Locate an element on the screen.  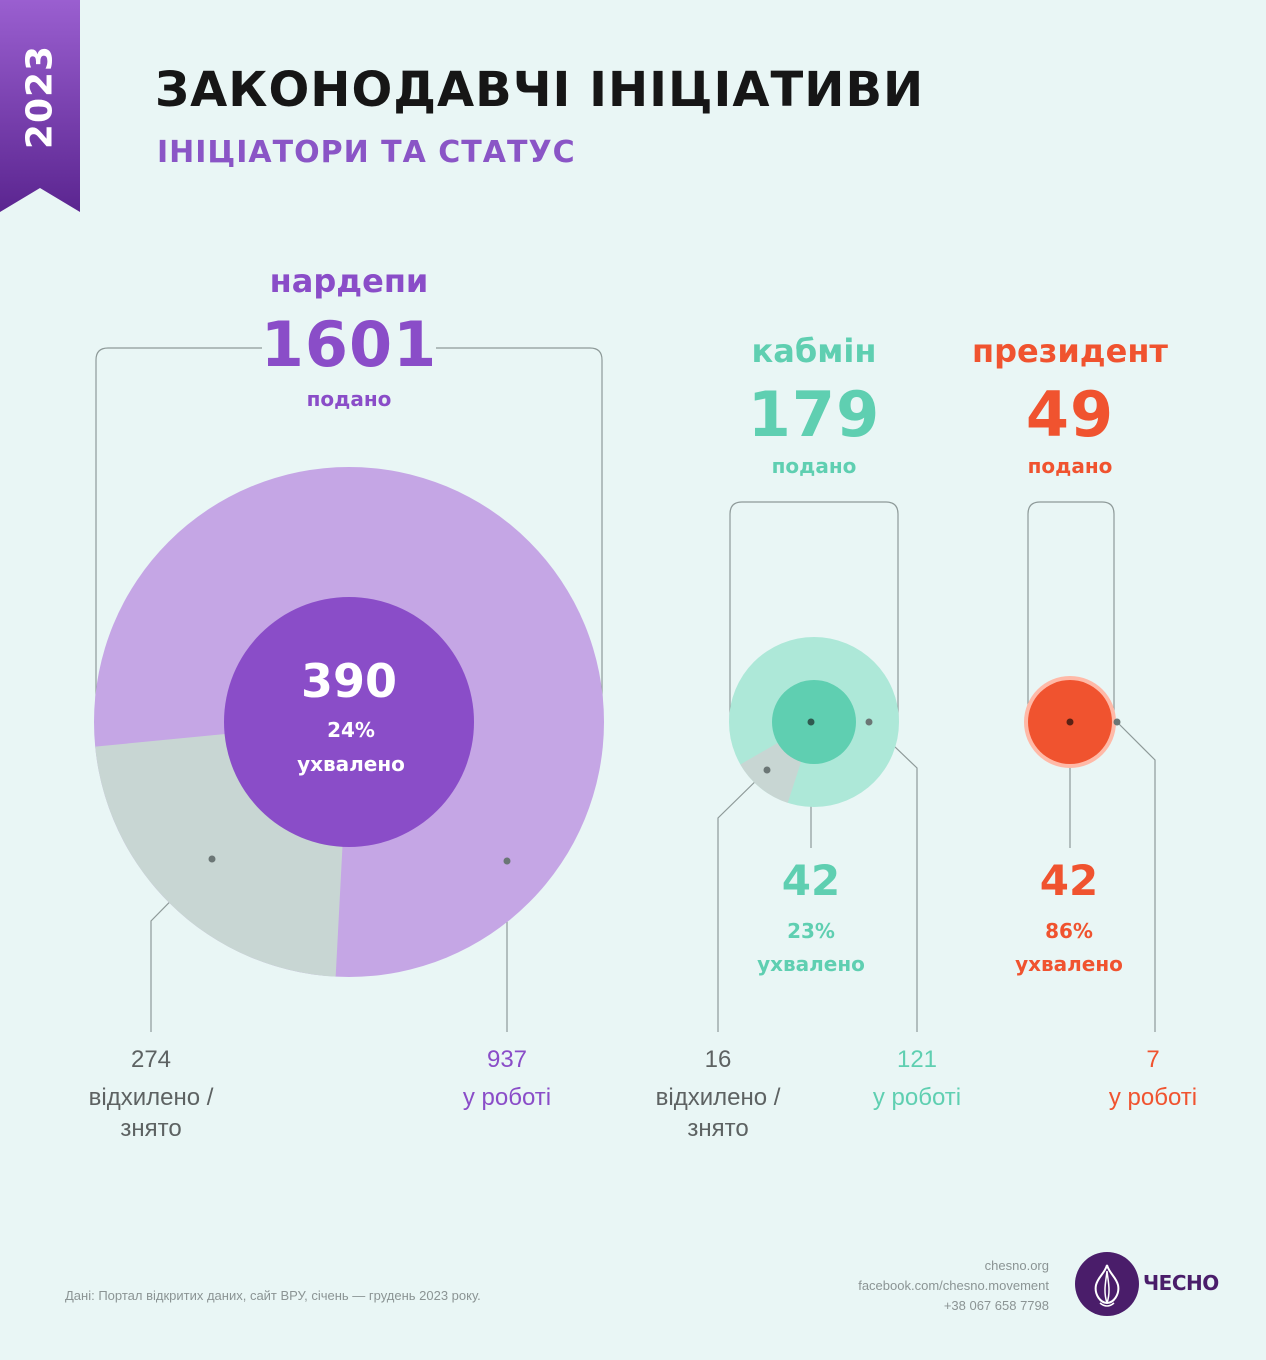
cabmin-rejected-dot is located at coordinates (767, 770).